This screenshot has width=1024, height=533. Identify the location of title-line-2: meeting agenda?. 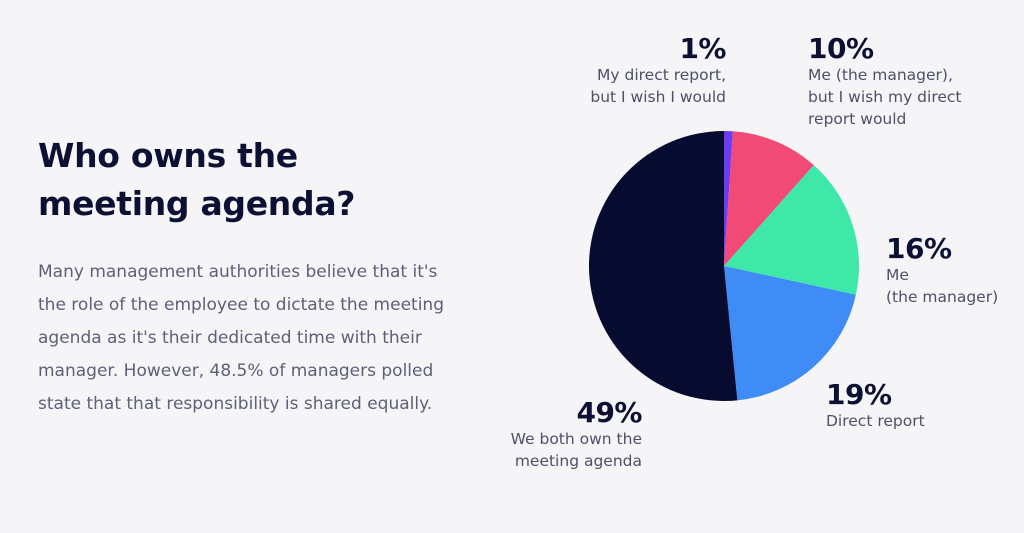
(197, 203).